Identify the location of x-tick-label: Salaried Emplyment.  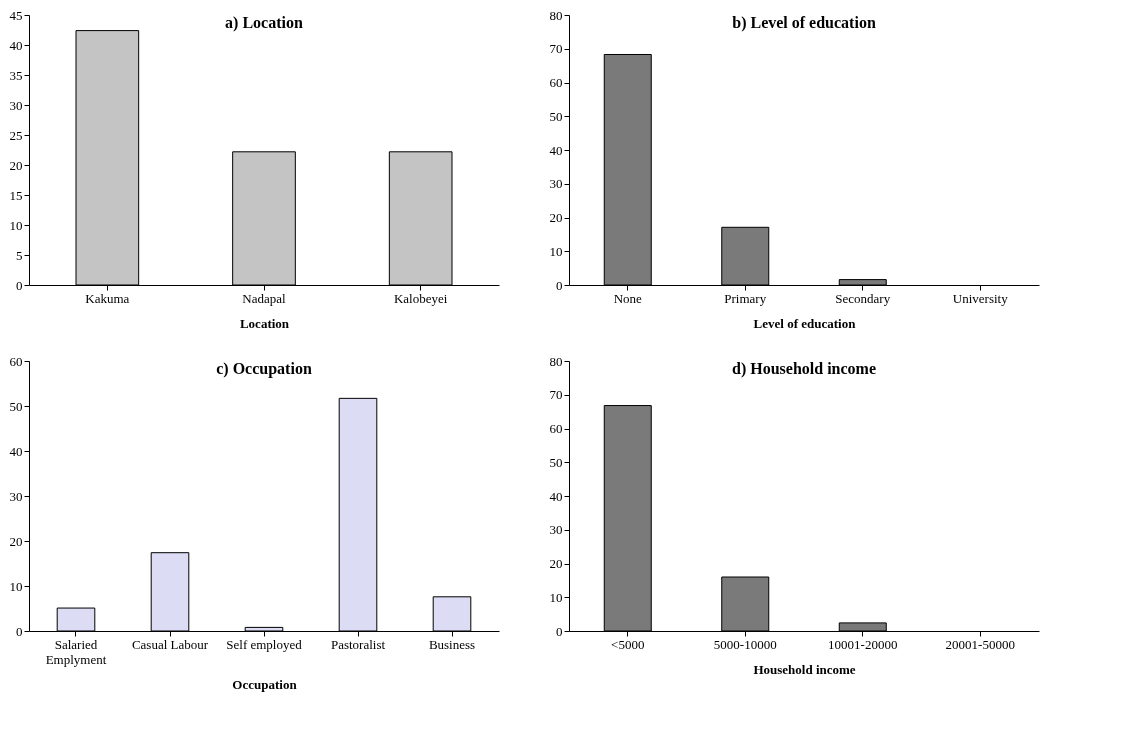
(76, 651).